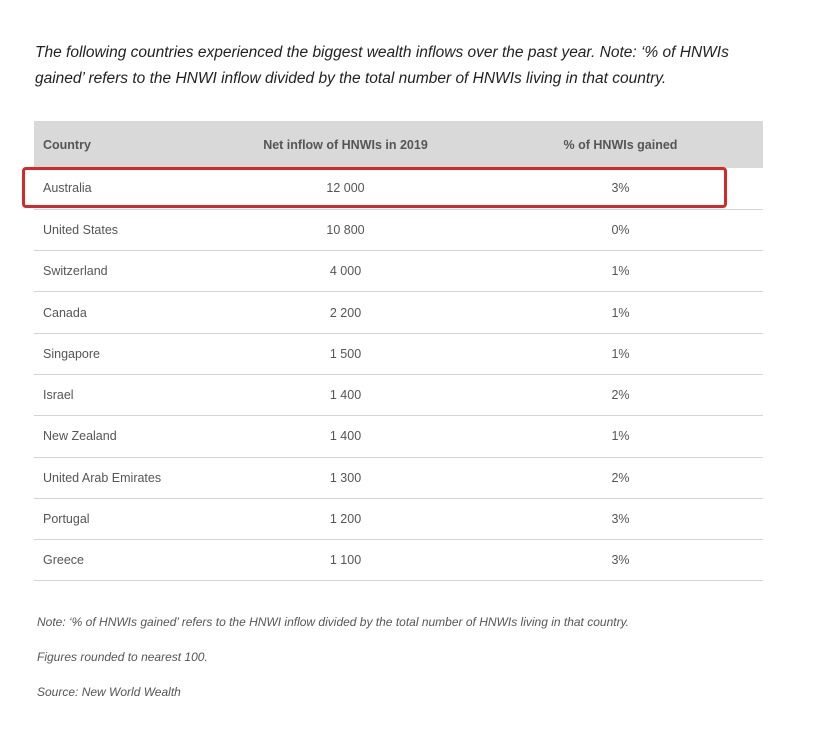 The height and width of the screenshot is (734, 815). What do you see at coordinates (66, 519) in the screenshot?
I see `country-cell: Portugal` at bounding box center [66, 519].